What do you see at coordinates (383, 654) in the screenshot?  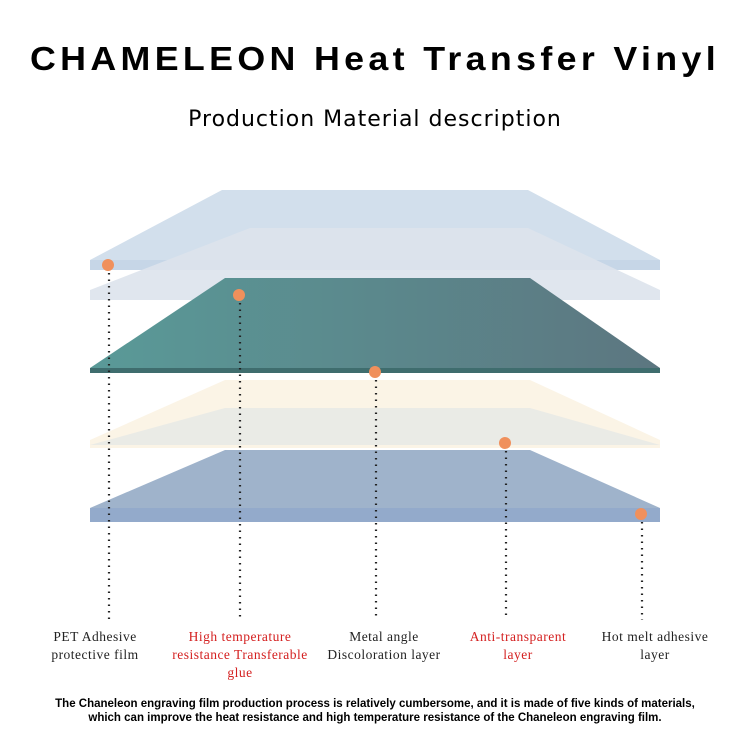 I see `layer-label: Discoloration layer` at bounding box center [383, 654].